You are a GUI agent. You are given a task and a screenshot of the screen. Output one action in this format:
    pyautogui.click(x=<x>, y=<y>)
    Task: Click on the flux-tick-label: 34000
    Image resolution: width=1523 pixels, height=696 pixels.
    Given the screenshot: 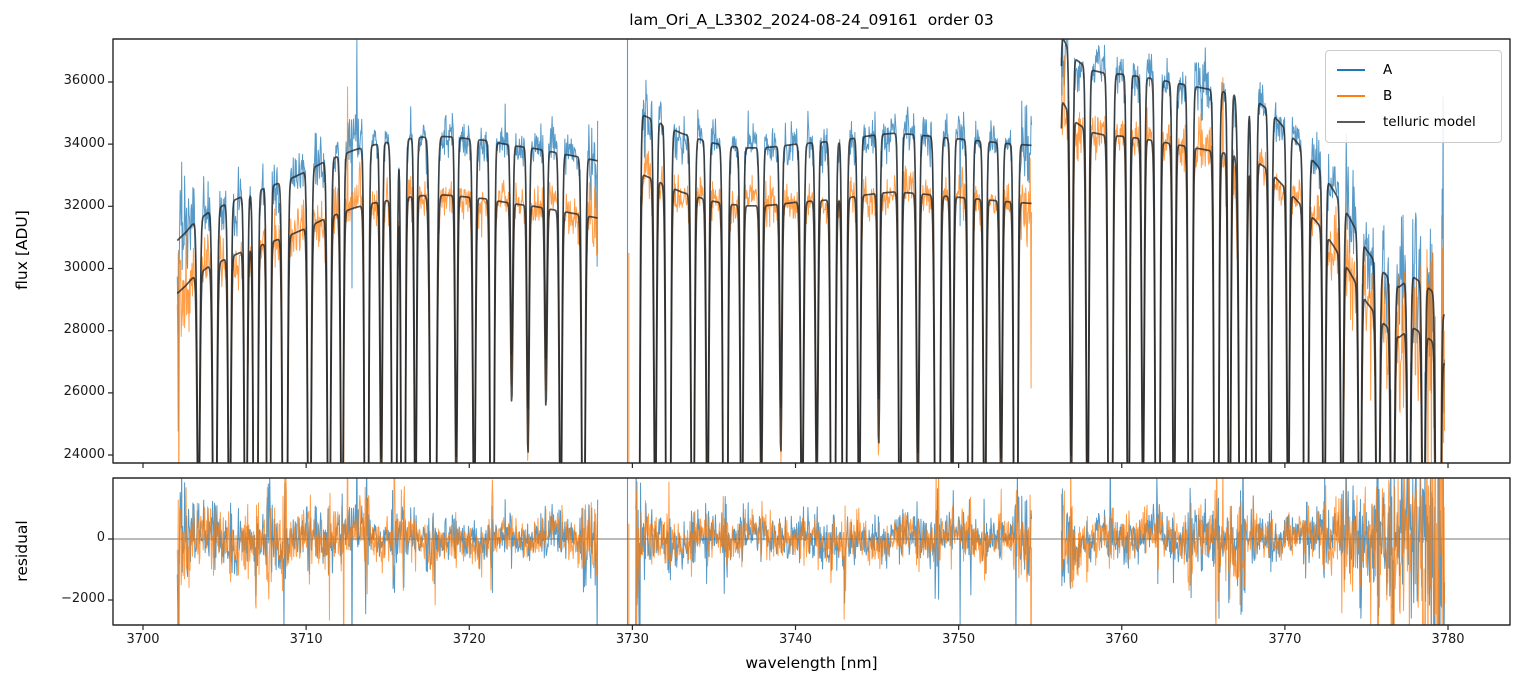 What is the action you would take?
    pyautogui.click(x=84, y=143)
    